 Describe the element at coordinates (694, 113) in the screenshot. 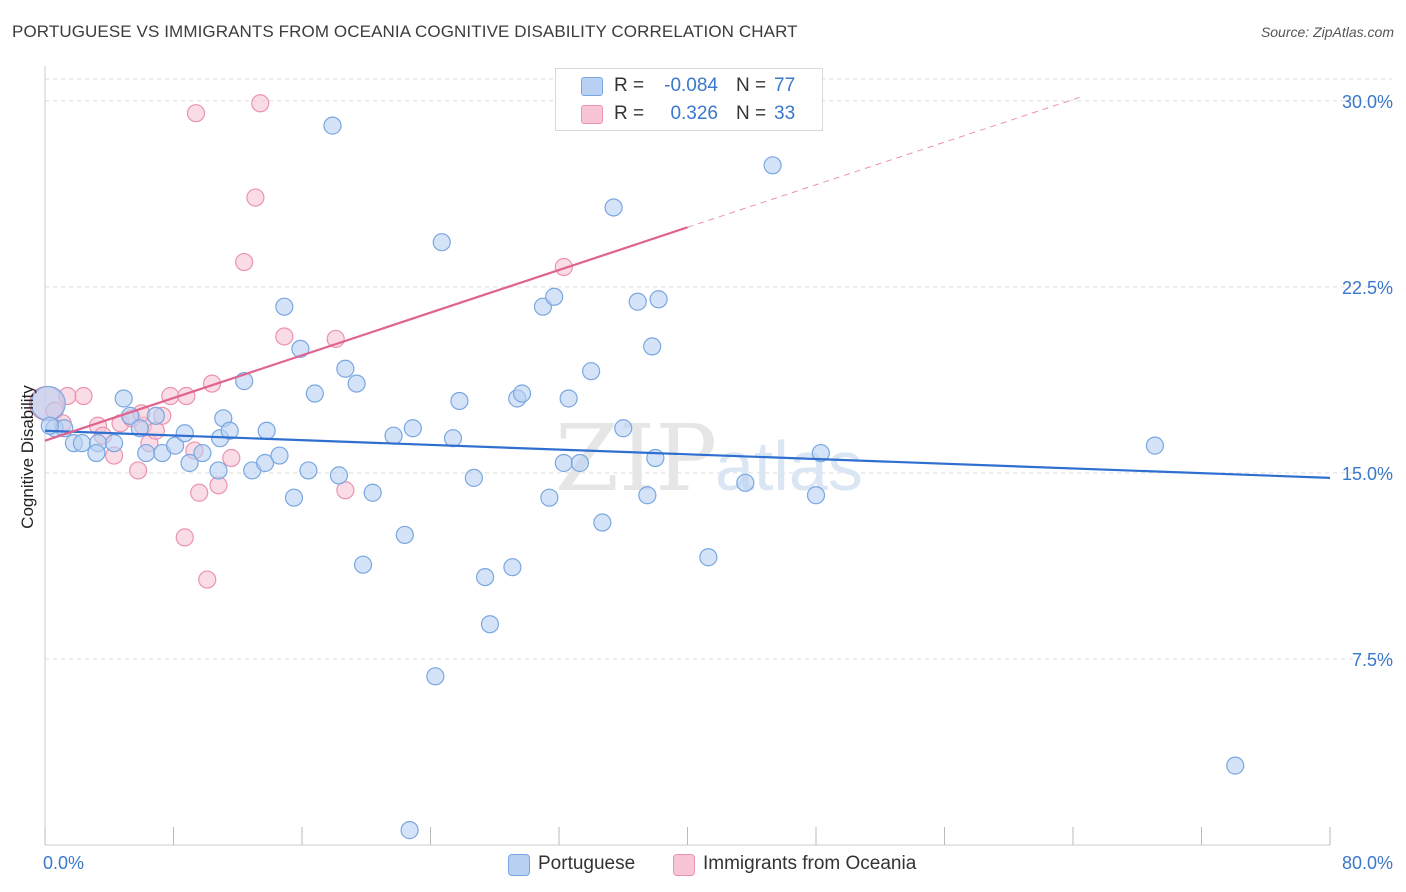

I see `legend-r-value: 0.326` at that location.